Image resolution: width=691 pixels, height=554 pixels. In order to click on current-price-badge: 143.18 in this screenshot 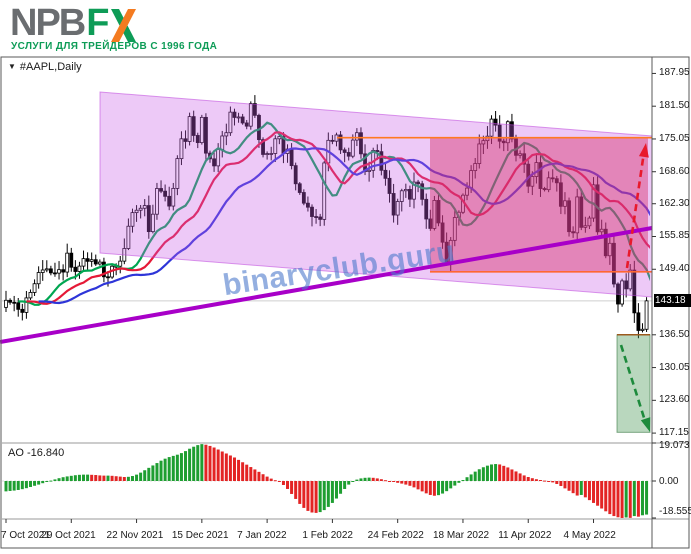, I will do `click(672, 300)`.